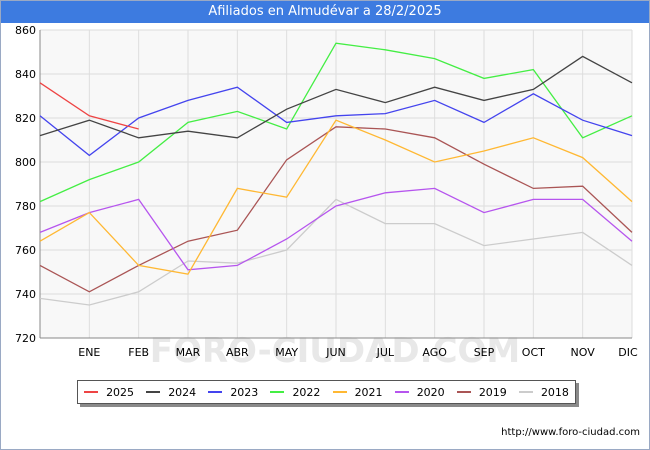 The width and height of the screenshot is (650, 450). What do you see at coordinates (120, 392) in the screenshot?
I see `legend-label: 2025` at bounding box center [120, 392].